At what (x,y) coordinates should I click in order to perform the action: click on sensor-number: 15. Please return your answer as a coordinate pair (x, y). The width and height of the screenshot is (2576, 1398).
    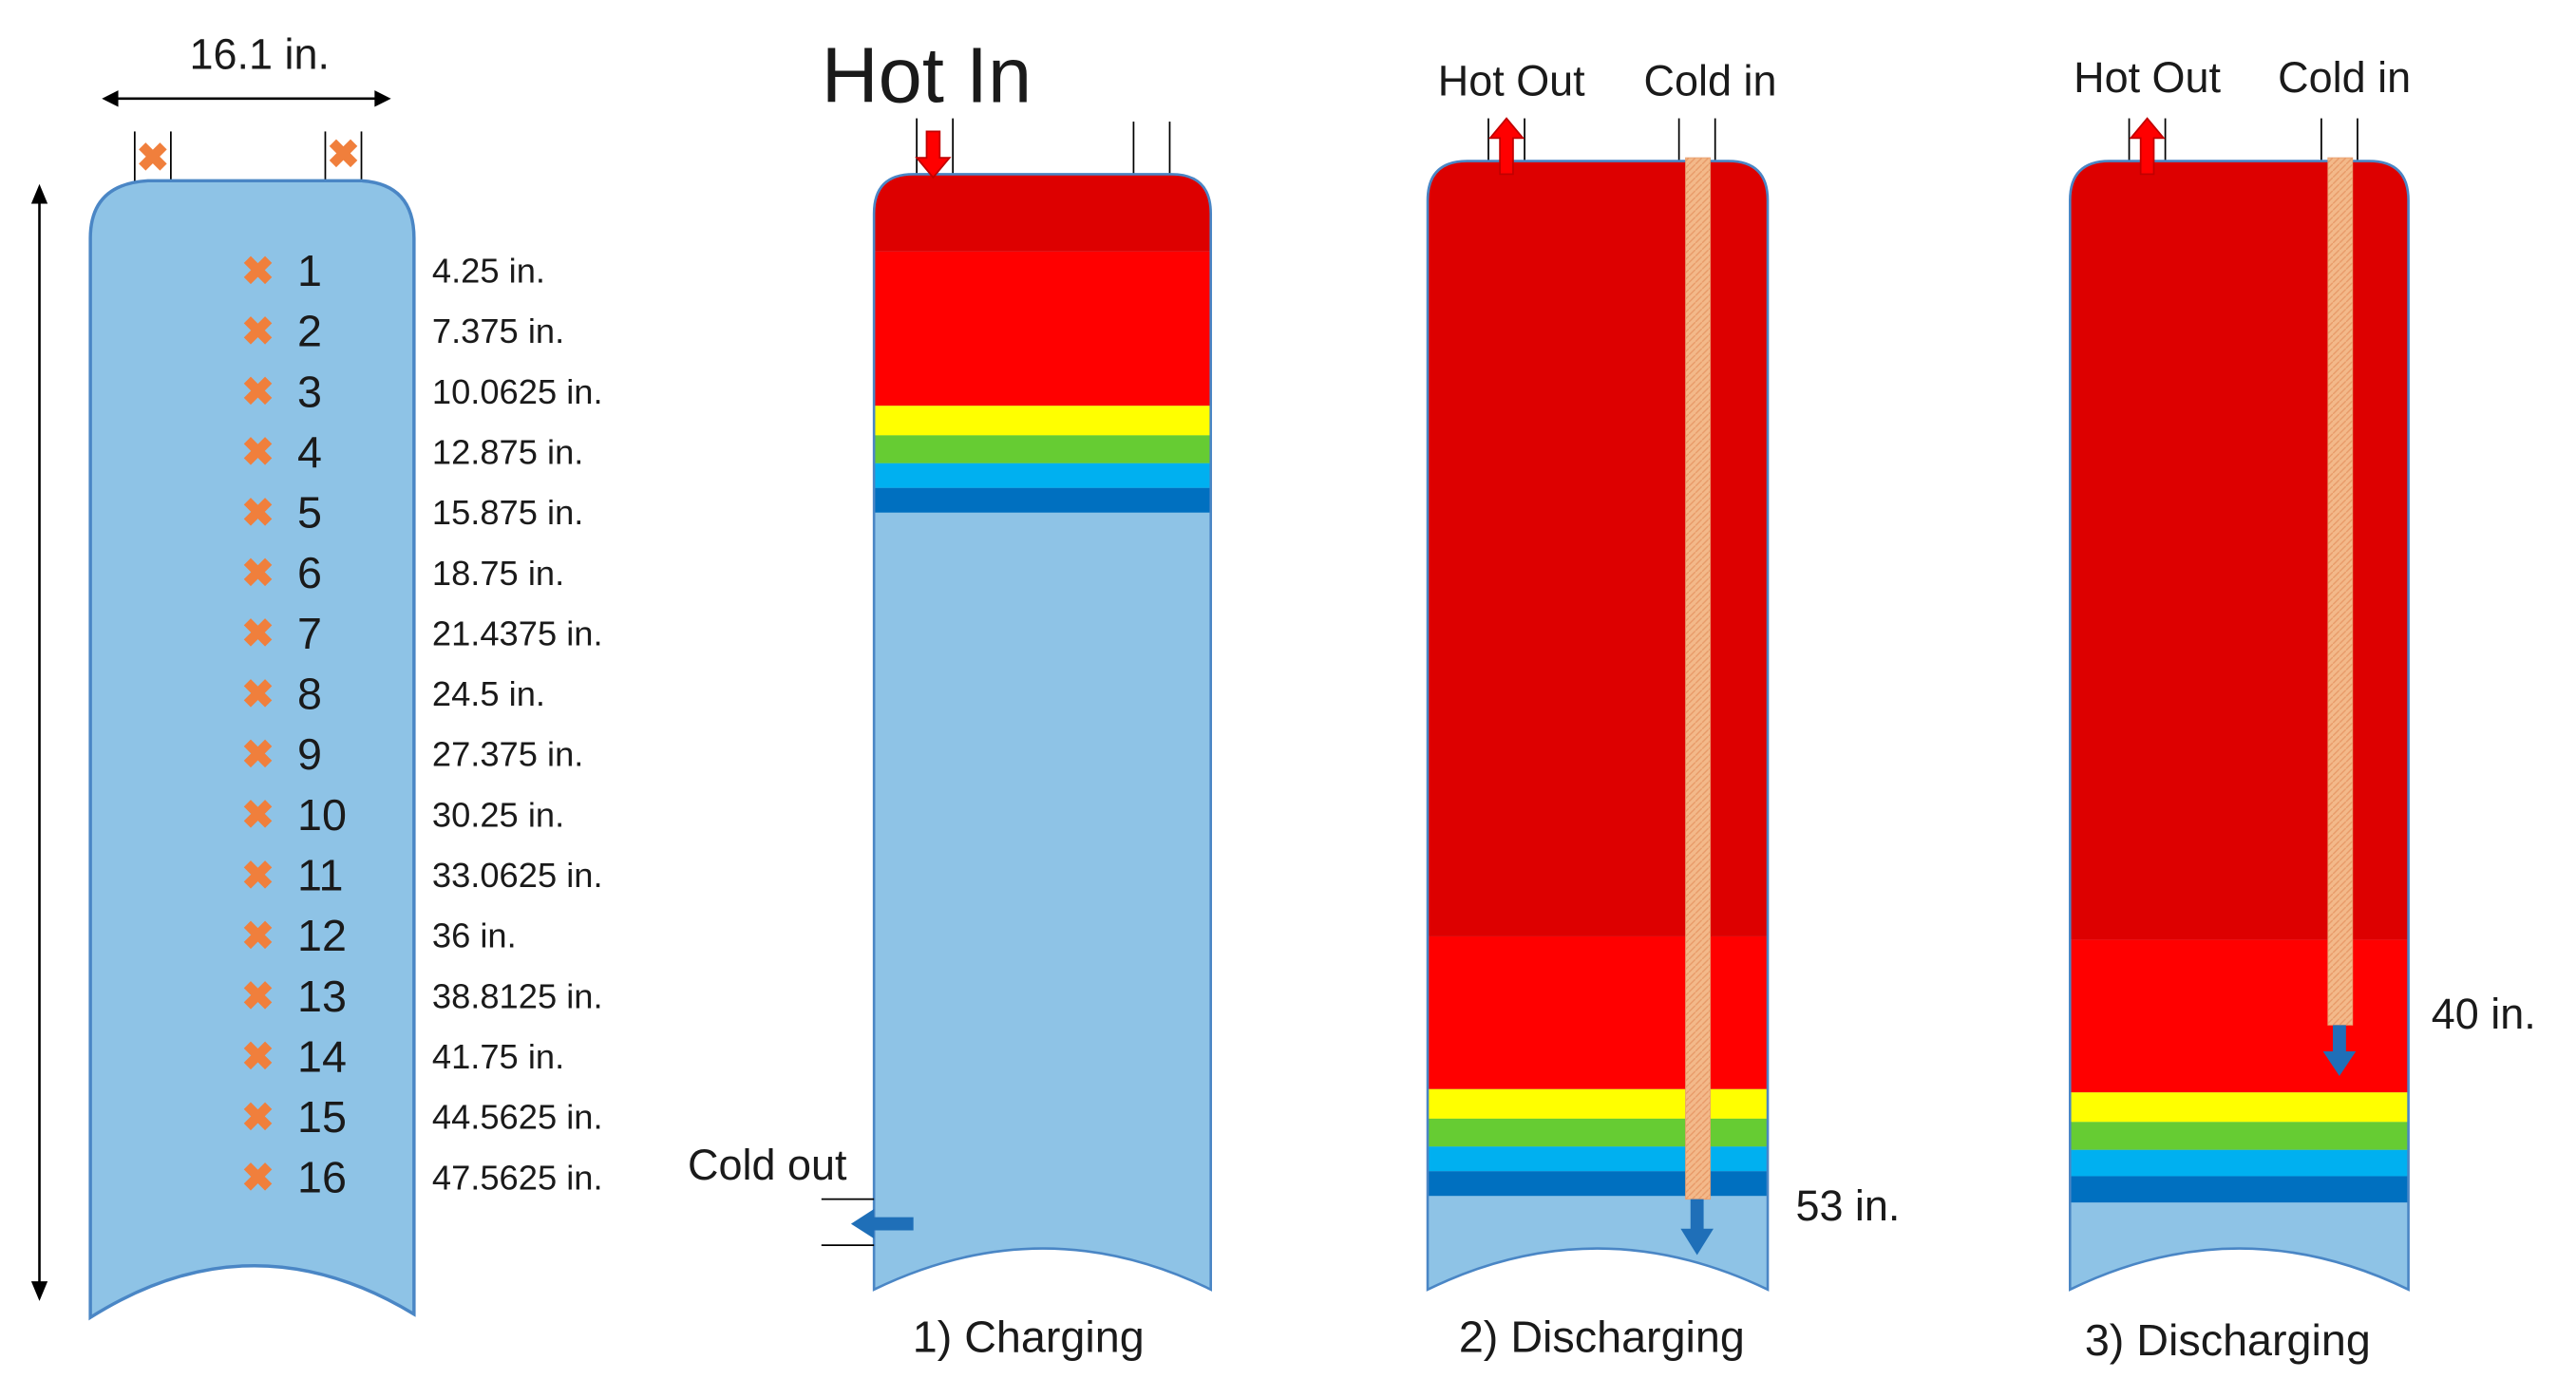
    Looking at the image, I should click on (322, 1117).